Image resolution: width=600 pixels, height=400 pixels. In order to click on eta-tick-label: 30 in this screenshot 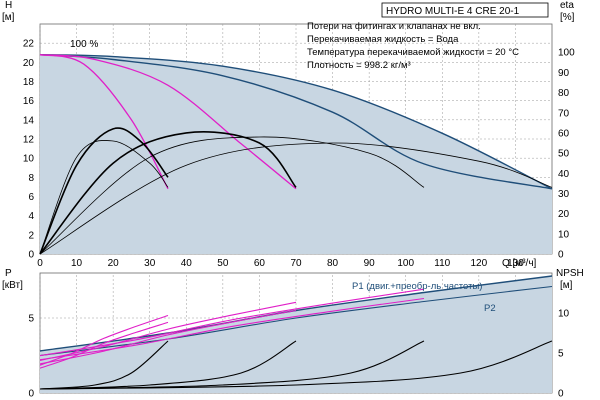, I will do `click(564, 194)`.